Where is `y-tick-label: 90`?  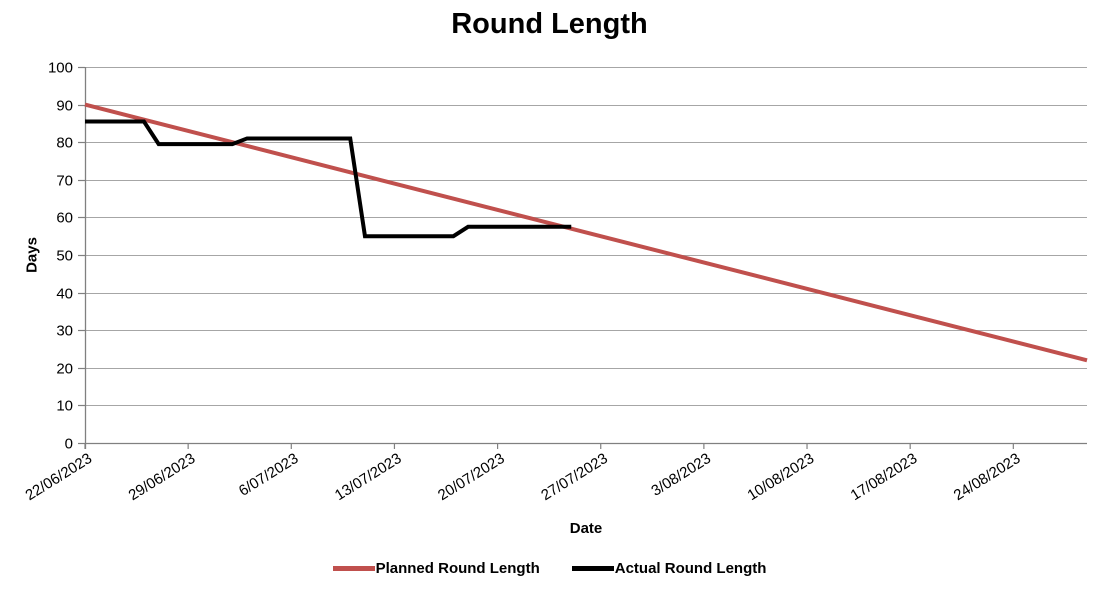 y-tick-label: 90 is located at coordinates (64, 106).